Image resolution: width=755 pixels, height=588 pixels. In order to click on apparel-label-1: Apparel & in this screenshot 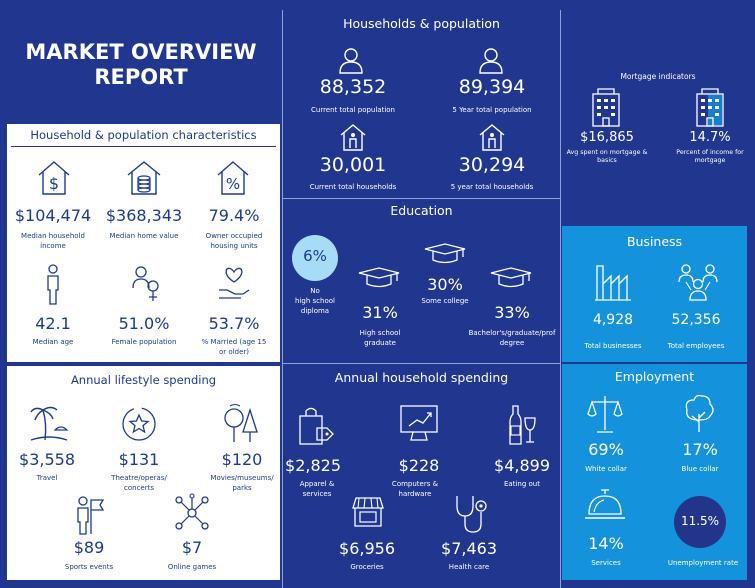, I will do `click(317, 484)`.